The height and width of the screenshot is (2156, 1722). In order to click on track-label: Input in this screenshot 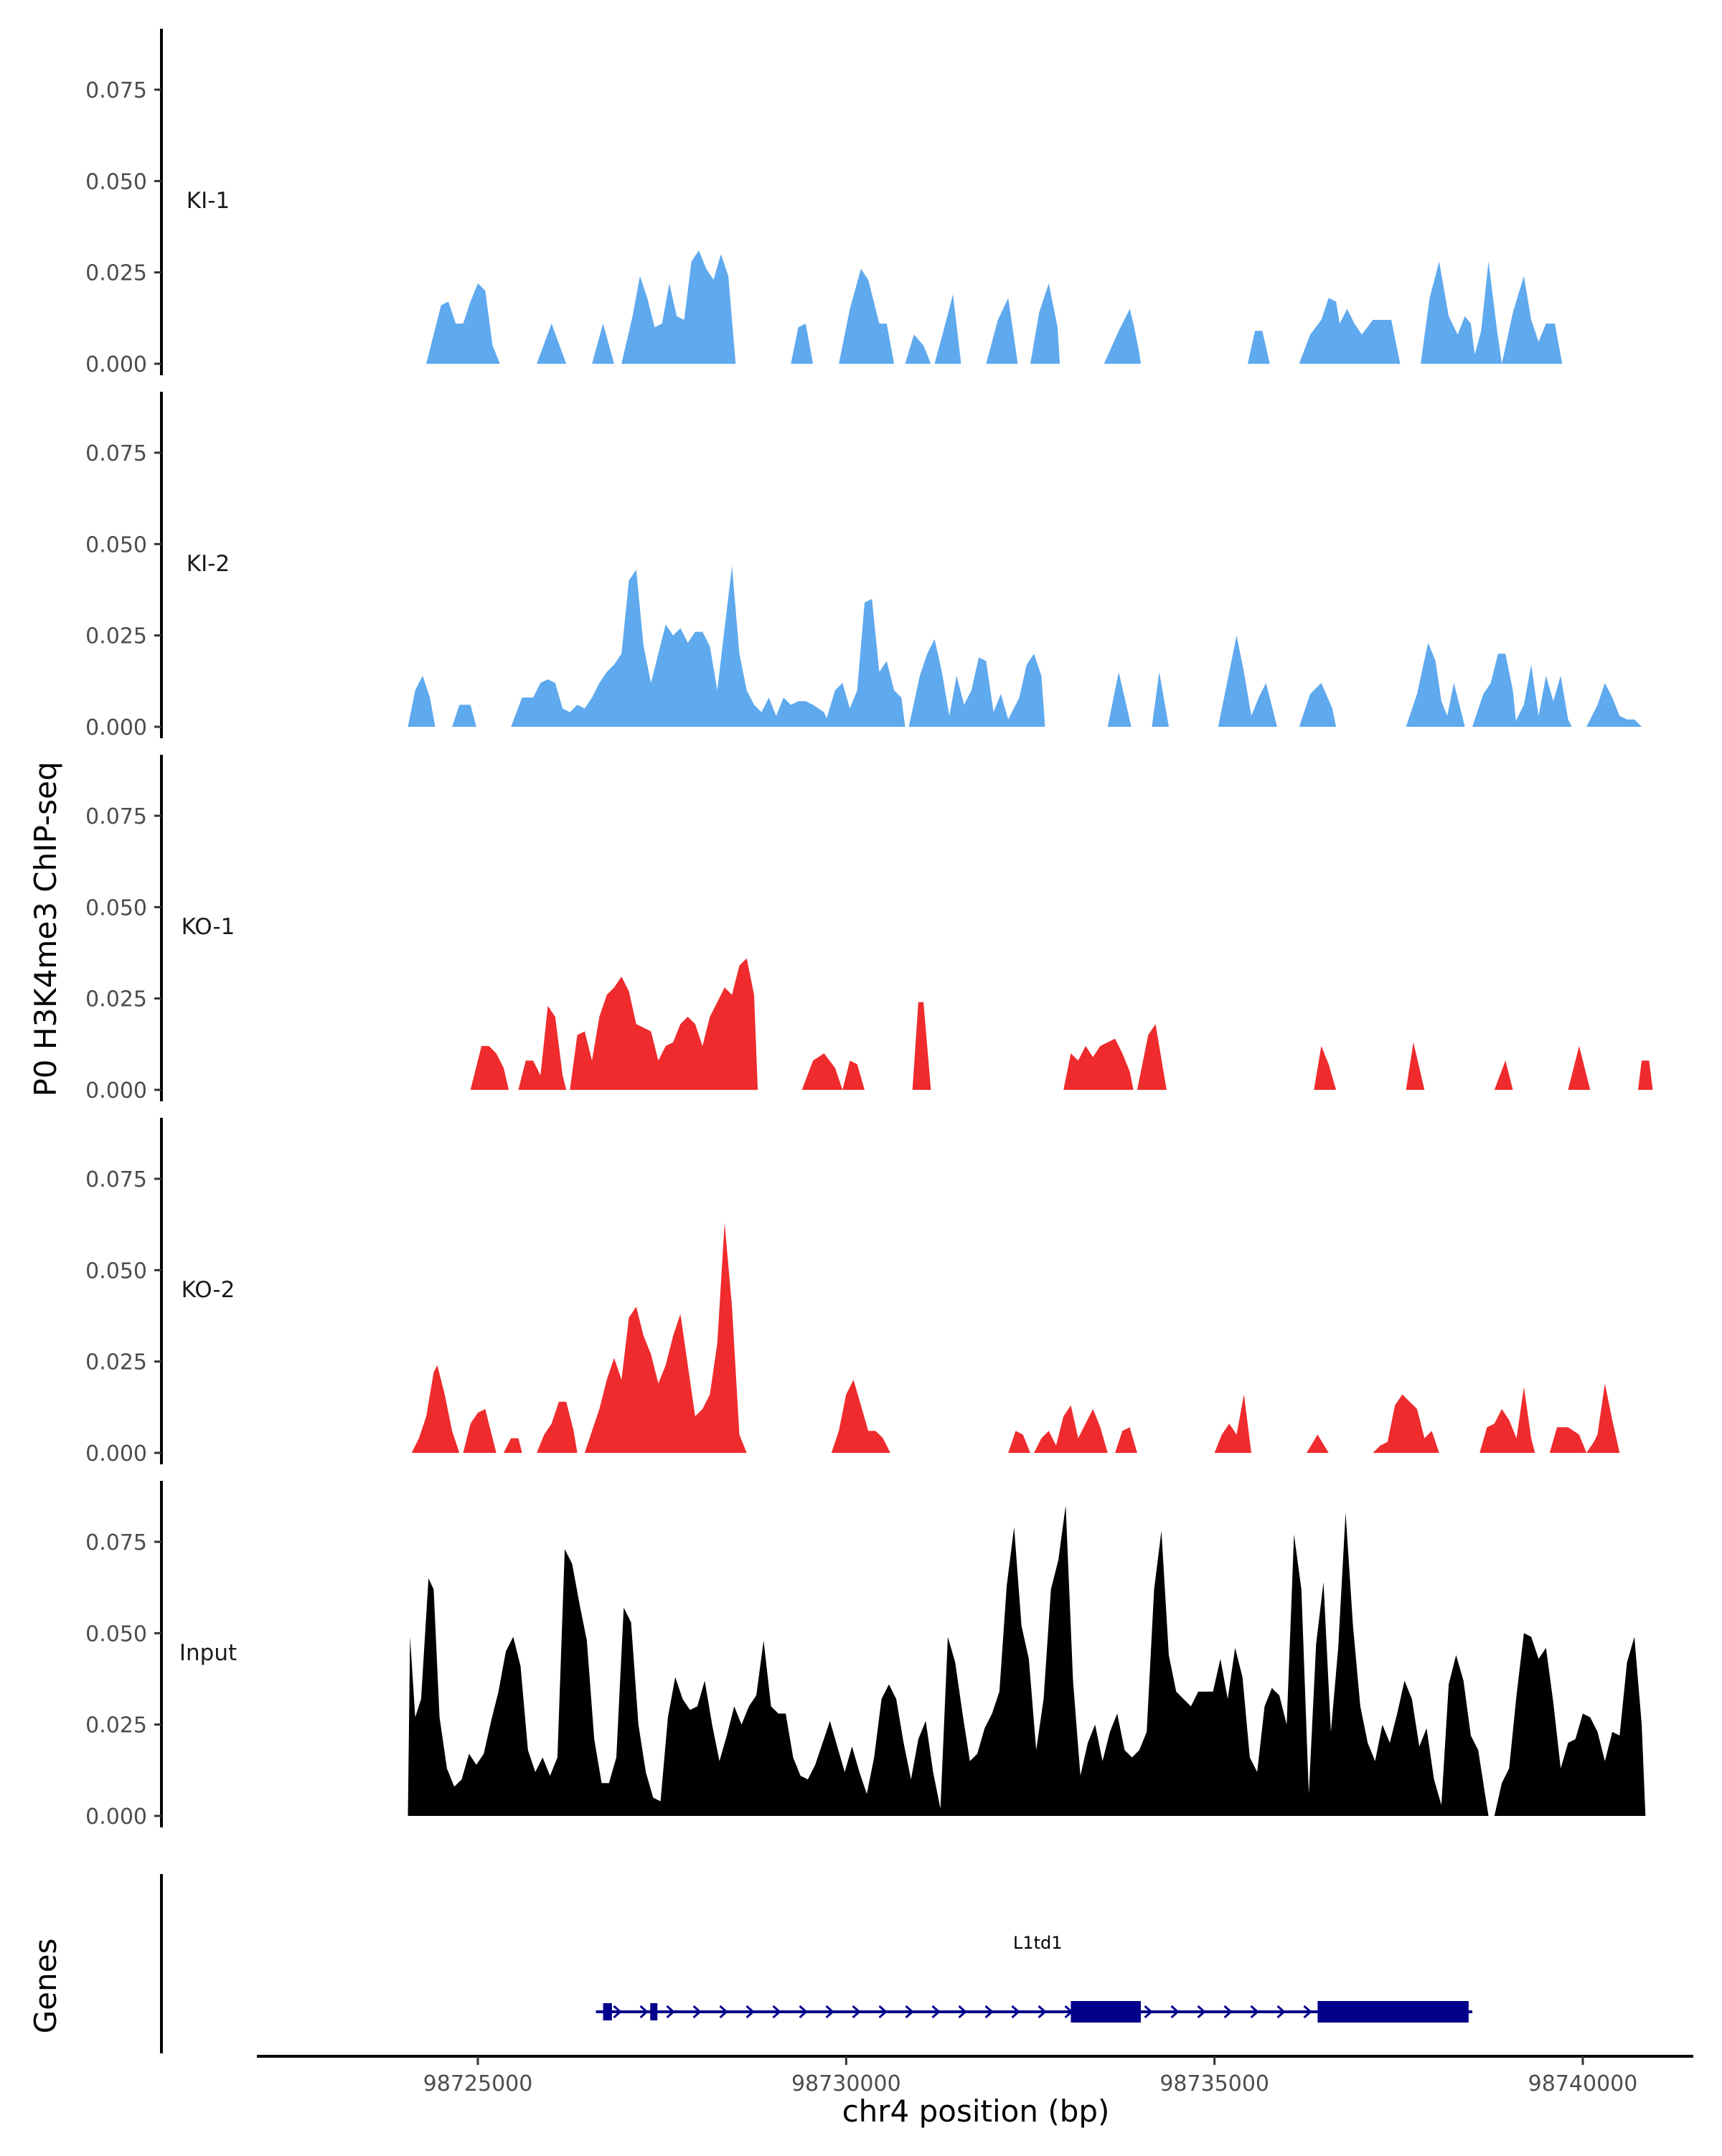, I will do `click(208, 1653)`.